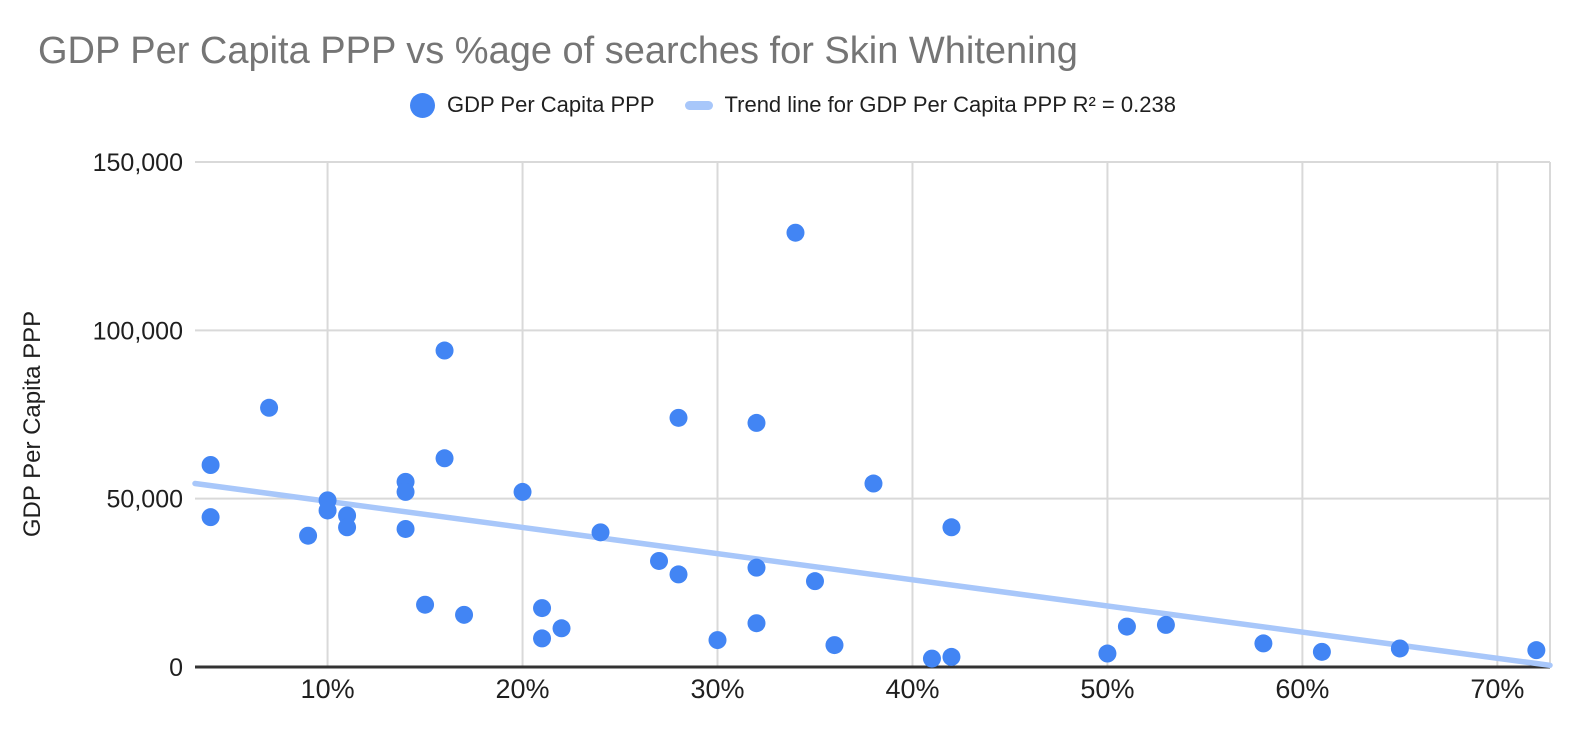 Image resolution: width=1586 pixels, height=742 pixels. I want to click on series-point-icon, so click(423, 105).